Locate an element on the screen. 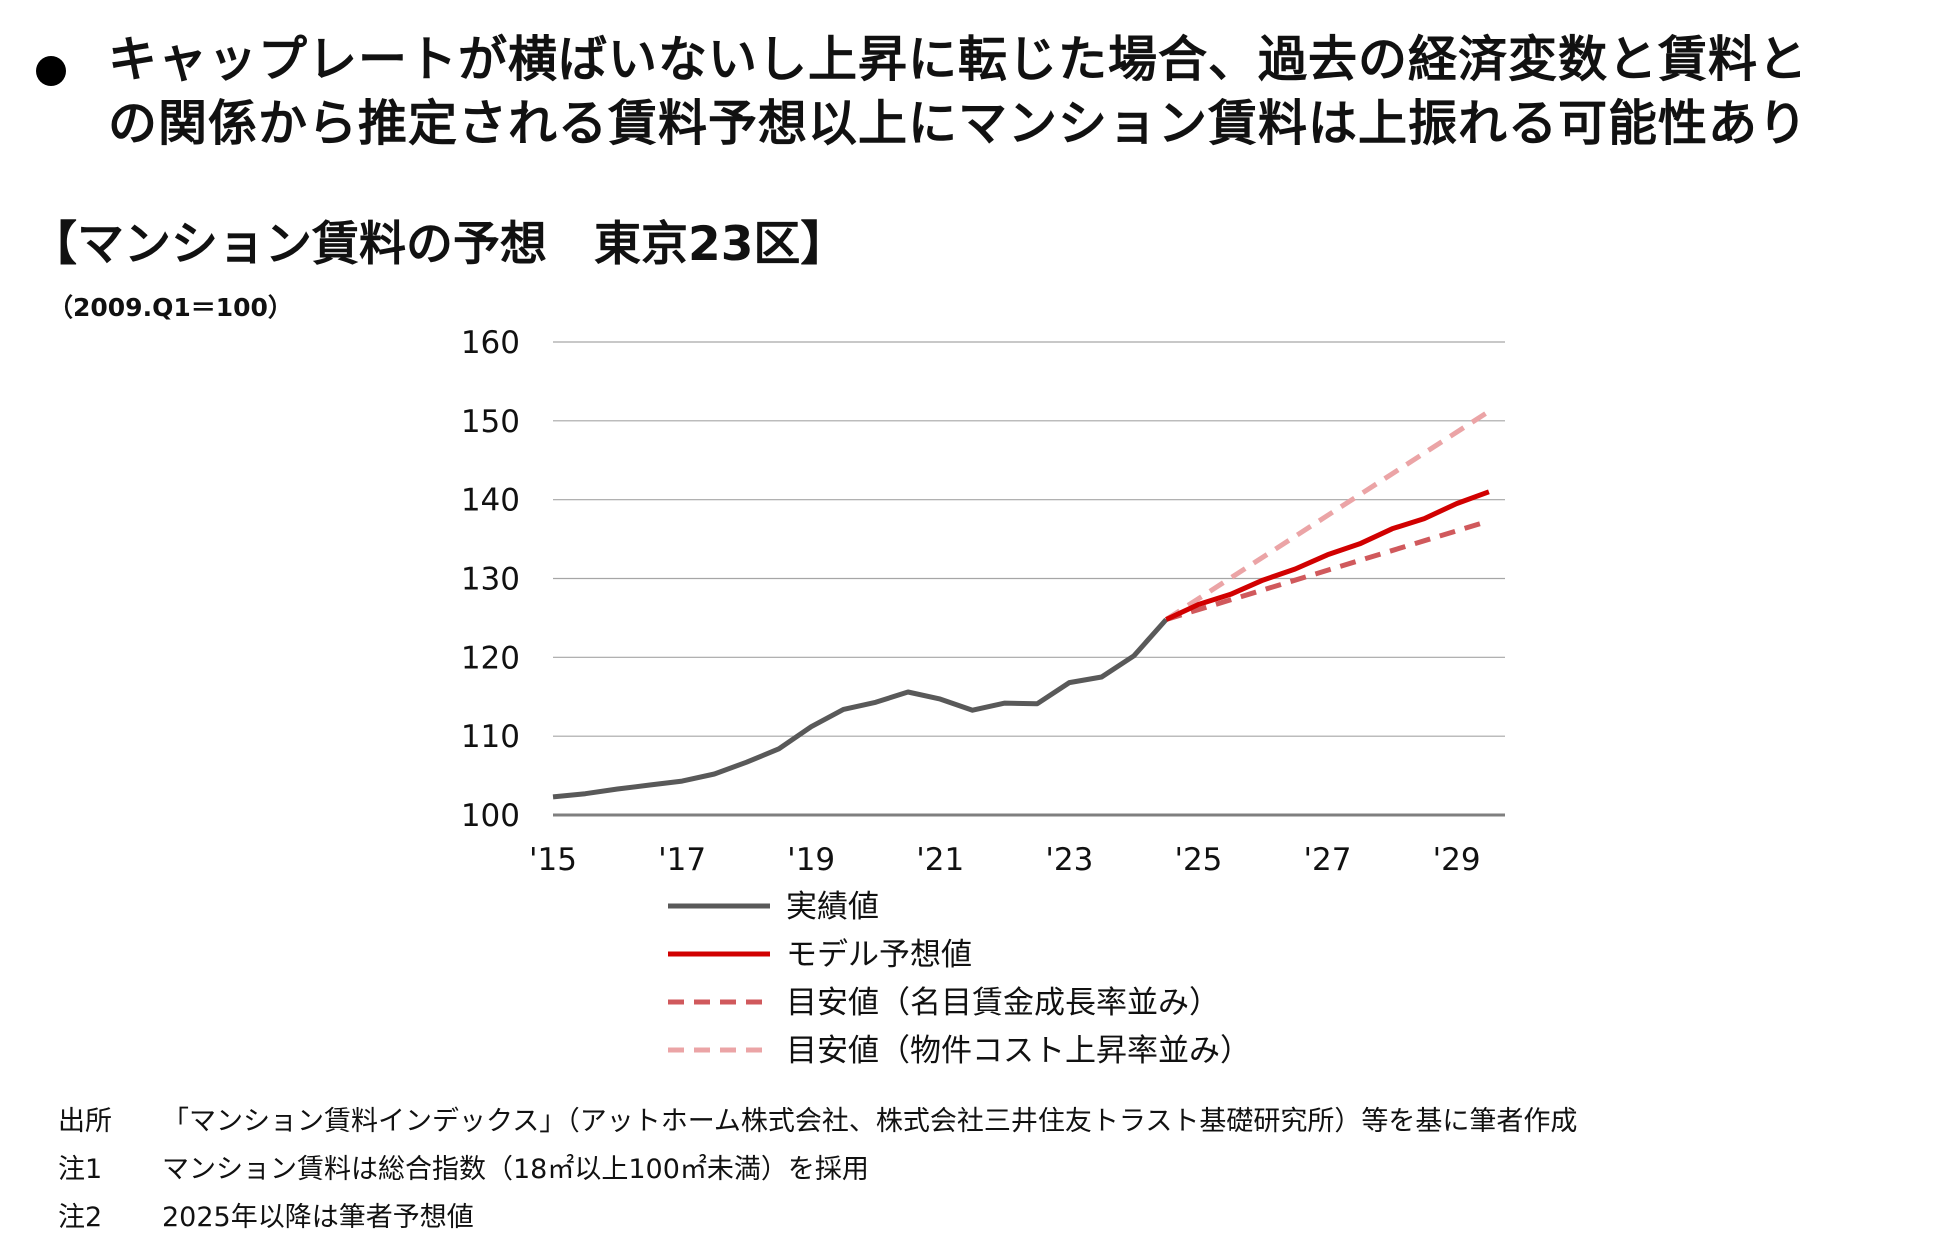 The width and height of the screenshot is (1950, 1242). y-axis-ticks: 100 110 120 130 140 150 160 is located at coordinates (490, 579).